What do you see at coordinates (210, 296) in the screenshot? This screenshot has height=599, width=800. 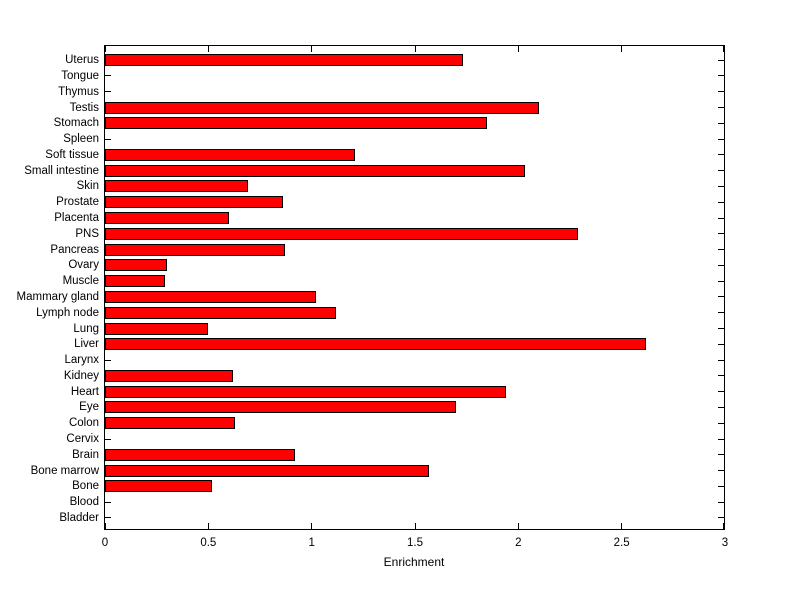 I see `bar-mammary-gland` at bounding box center [210, 296].